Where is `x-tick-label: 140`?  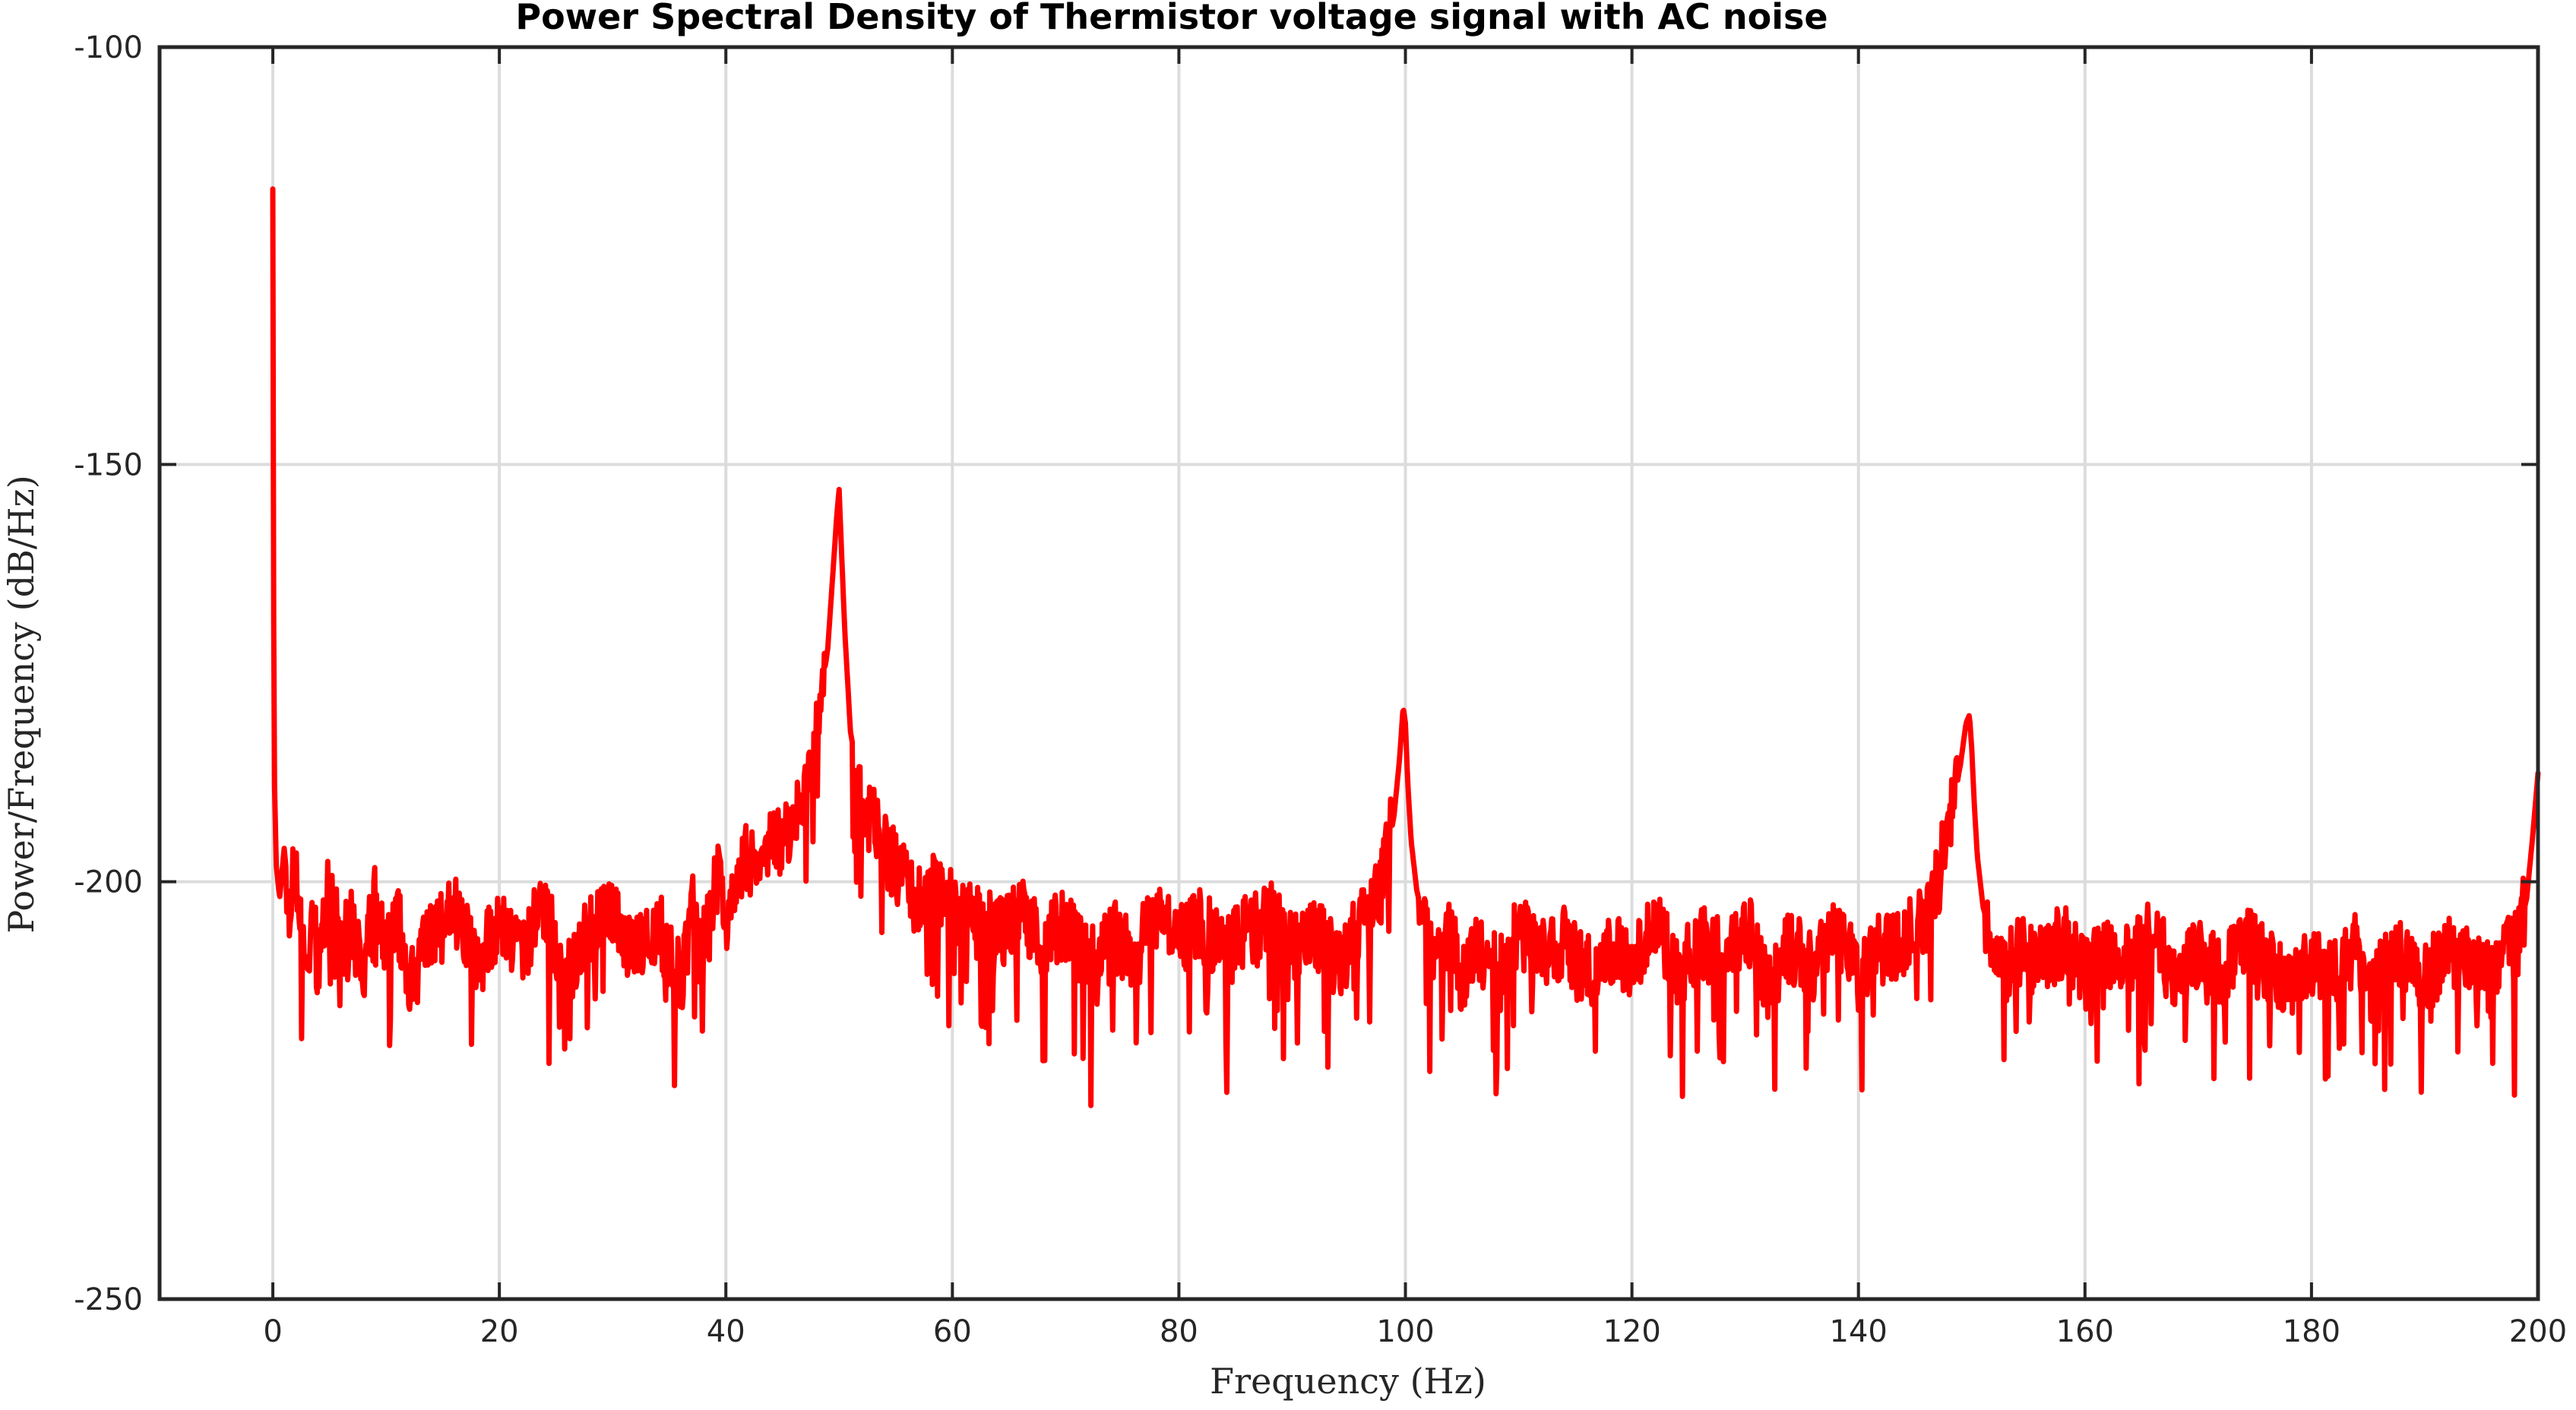 x-tick-label: 140 is located at coordinates (1859, 1331).